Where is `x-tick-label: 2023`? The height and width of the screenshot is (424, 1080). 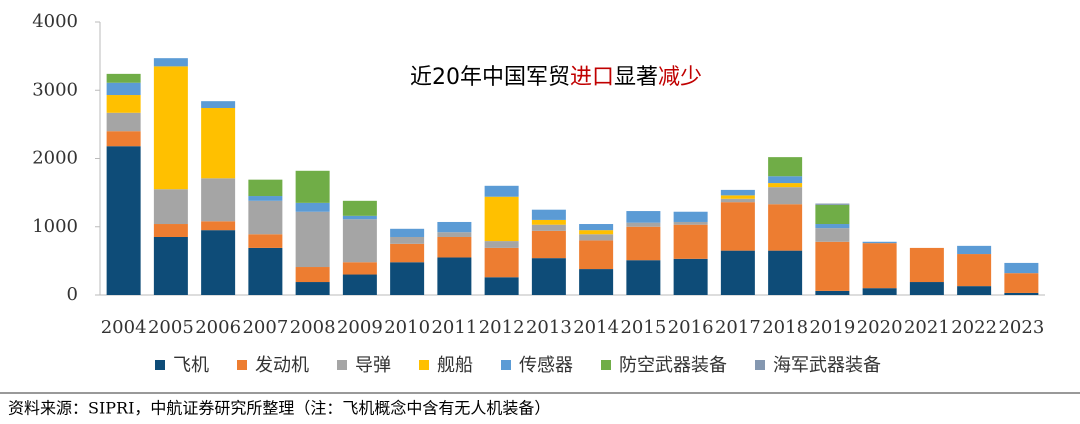 x-tick-label: 2023 is located at coordinates (1021, 327).